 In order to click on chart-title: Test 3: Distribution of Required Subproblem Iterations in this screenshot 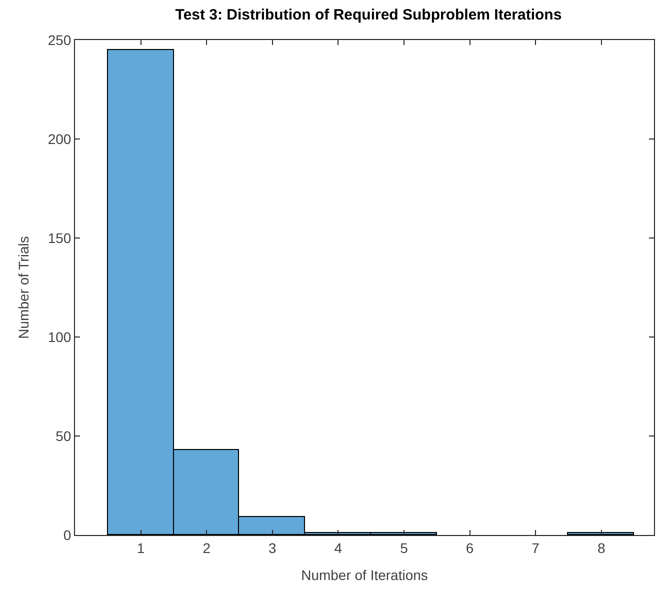, I will do `click(368, 15)`.